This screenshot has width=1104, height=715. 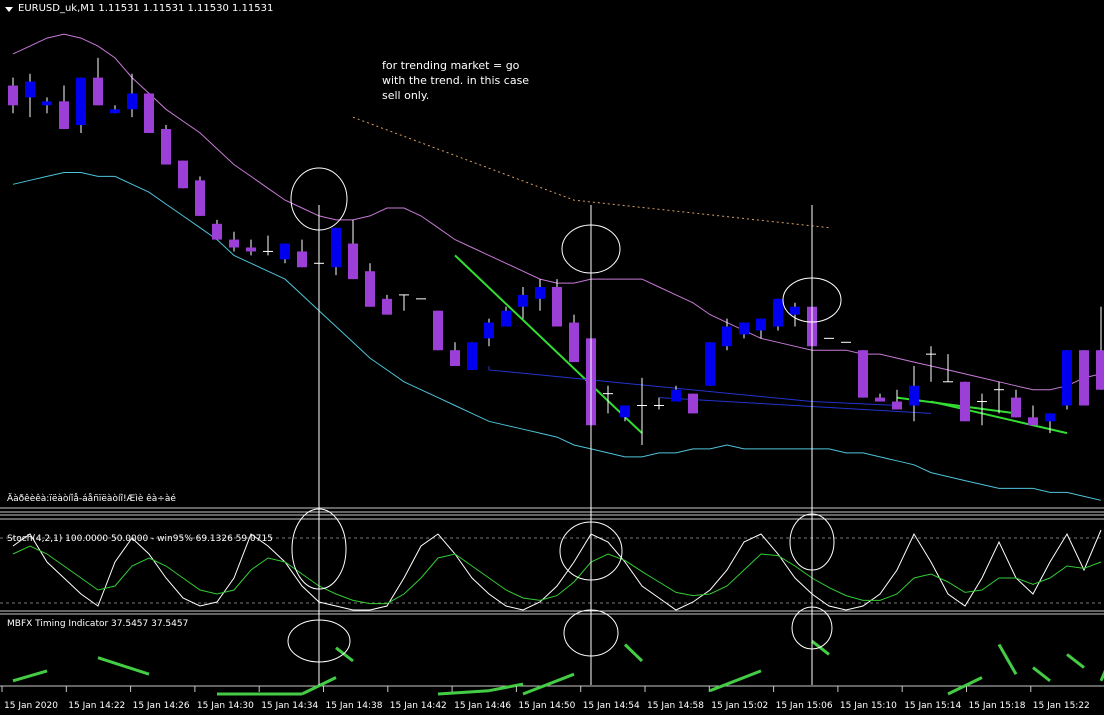 What do you see at coordinates (31, 706) in the screenshot?
I see `time-tick-label: 15 Jan 2020` at bounding box center [31, 706].